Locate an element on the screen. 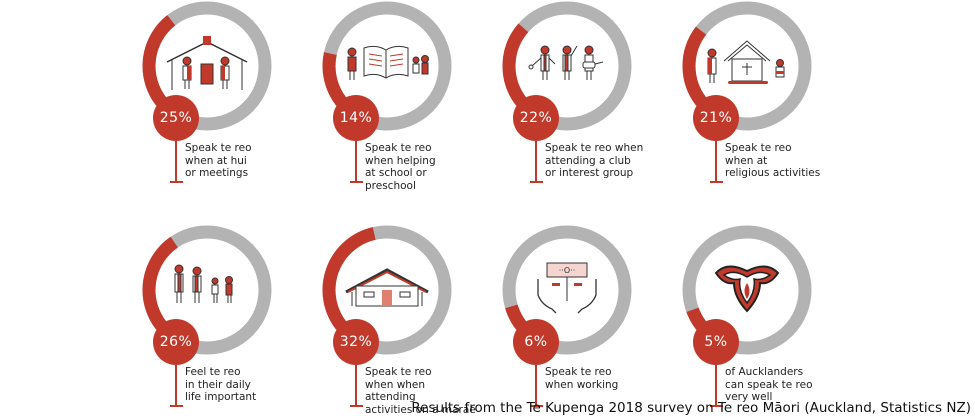 The width and height of the screenshot is (975, 420). hands-sign-icon: ··O·· is located at coordinates (567, 290).